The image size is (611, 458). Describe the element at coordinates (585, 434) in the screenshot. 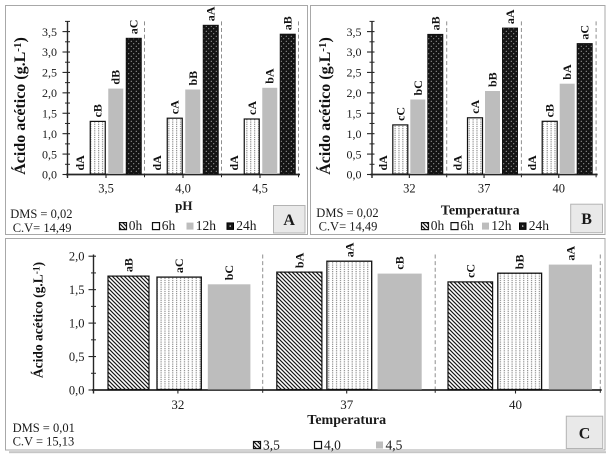

I see `svg-text: C` at that location.